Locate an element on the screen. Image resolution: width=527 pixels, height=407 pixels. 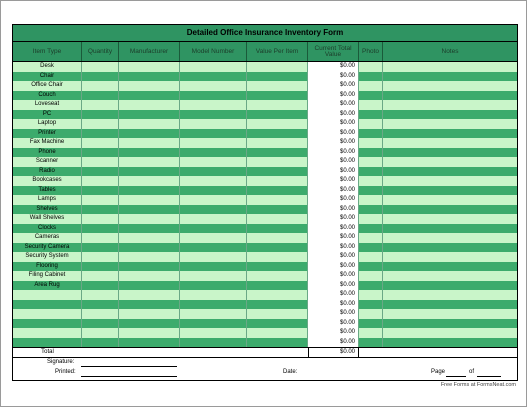
page-number-field is located at coordinates (456, 376).